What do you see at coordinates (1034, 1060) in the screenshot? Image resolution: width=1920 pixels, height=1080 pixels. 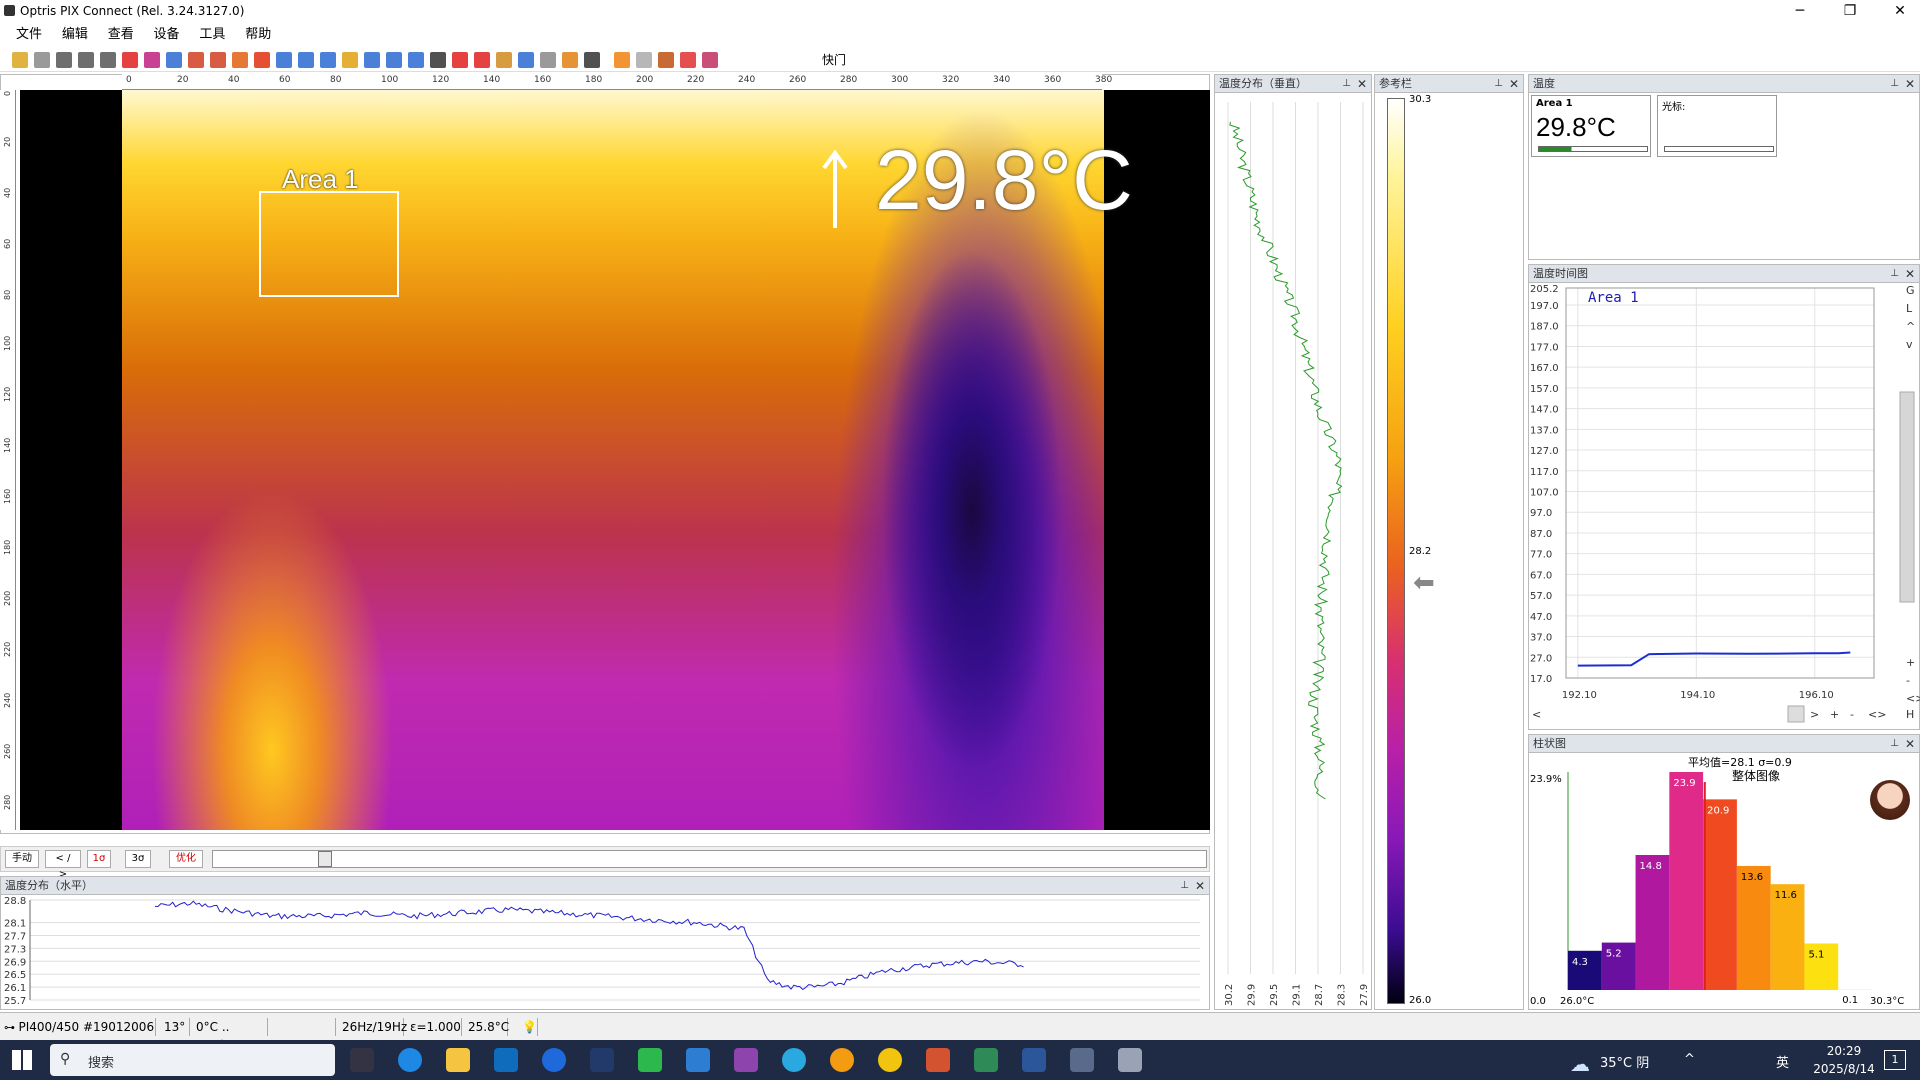 I see `word-icon` at bounding box center [1034, 1060].